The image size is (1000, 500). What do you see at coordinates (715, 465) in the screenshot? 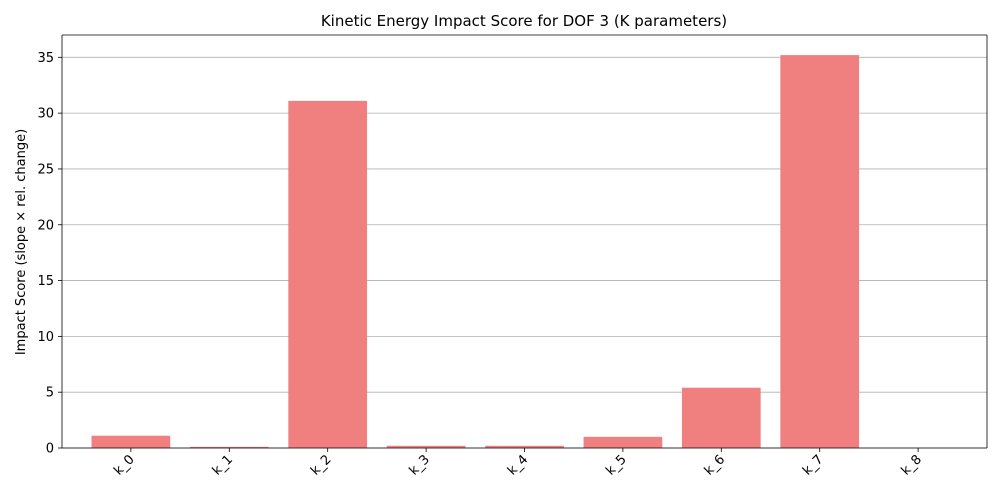
I see `x-tick-label: k_6` at bounding box center [715, 465].